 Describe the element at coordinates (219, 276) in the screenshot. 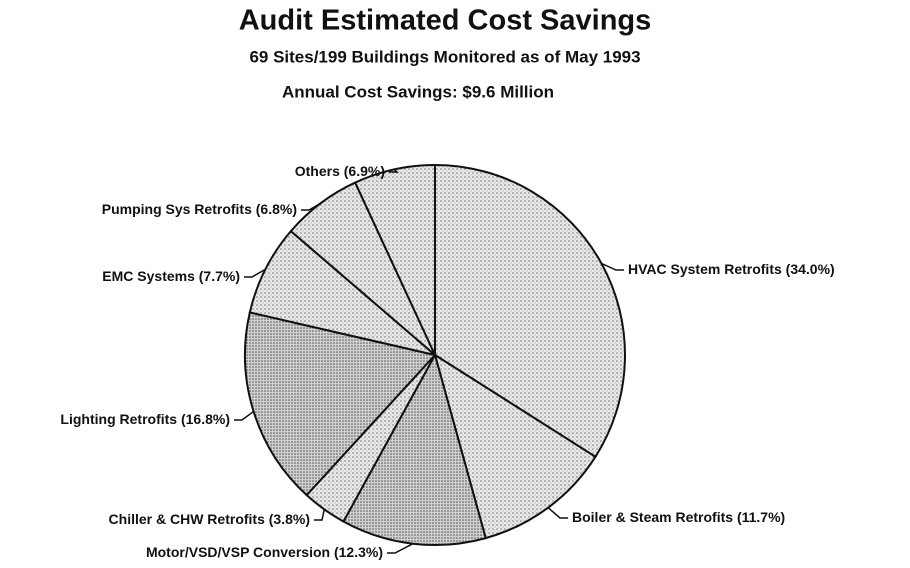

I see `value-label: (7.7%)` at that location.